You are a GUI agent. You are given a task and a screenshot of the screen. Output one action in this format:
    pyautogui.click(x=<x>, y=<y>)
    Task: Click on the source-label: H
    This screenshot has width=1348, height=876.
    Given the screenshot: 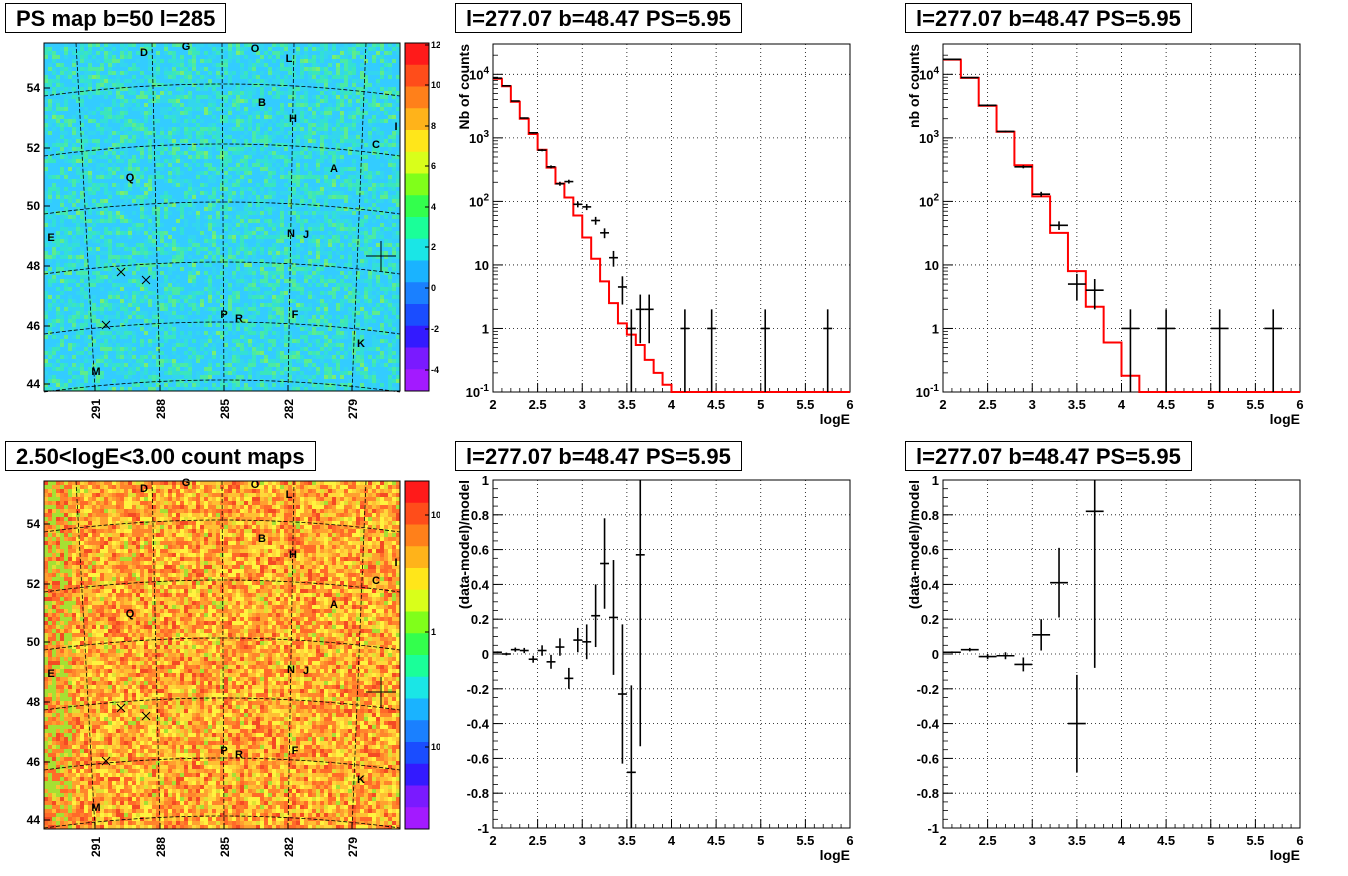 What is the action you would take?
    pyautogui.click(x=293, y=119)
    